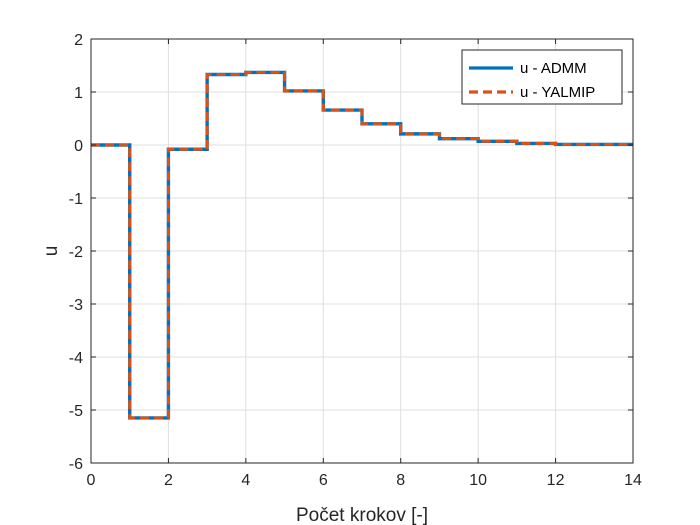  Describe the element at coordinates (76, 358) in the screenshot. I see `y-tick-label-2: -4` at that location.